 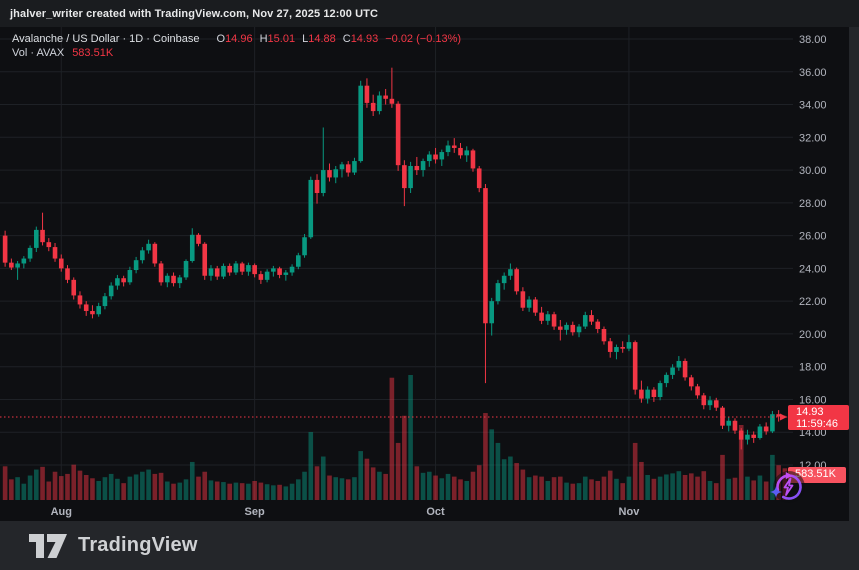 I want to click on price-tick-label: 32.00, so click(x=813, y=138).